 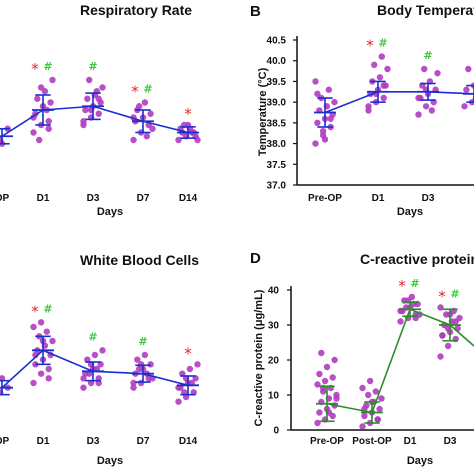 I want to click on x-tick-label: OP, so click(x=5, y=198).